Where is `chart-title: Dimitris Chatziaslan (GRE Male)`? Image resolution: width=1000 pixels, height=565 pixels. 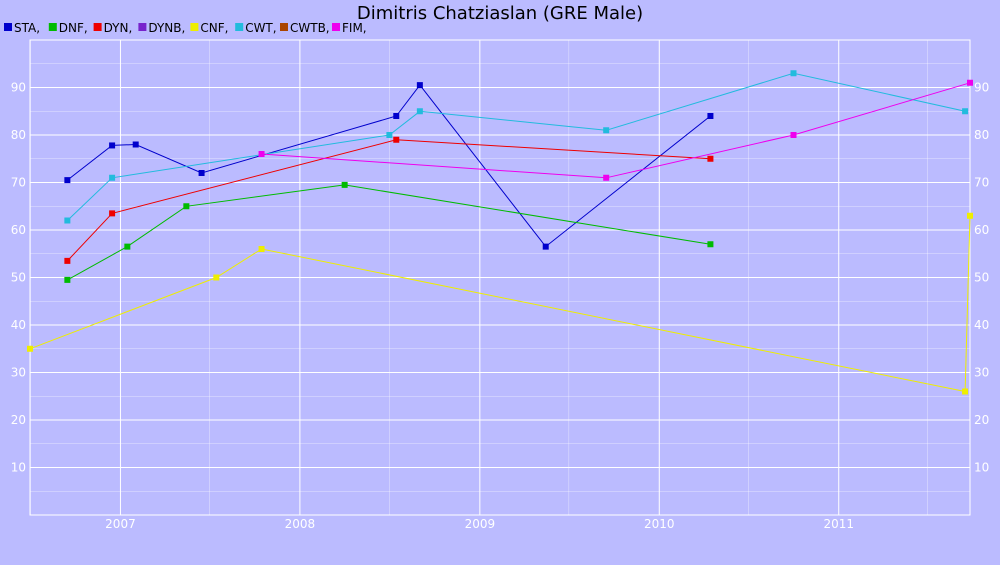
chart-title: Dimitris Chatziaslan (GRE Male) is located at coordinates (500, 13).